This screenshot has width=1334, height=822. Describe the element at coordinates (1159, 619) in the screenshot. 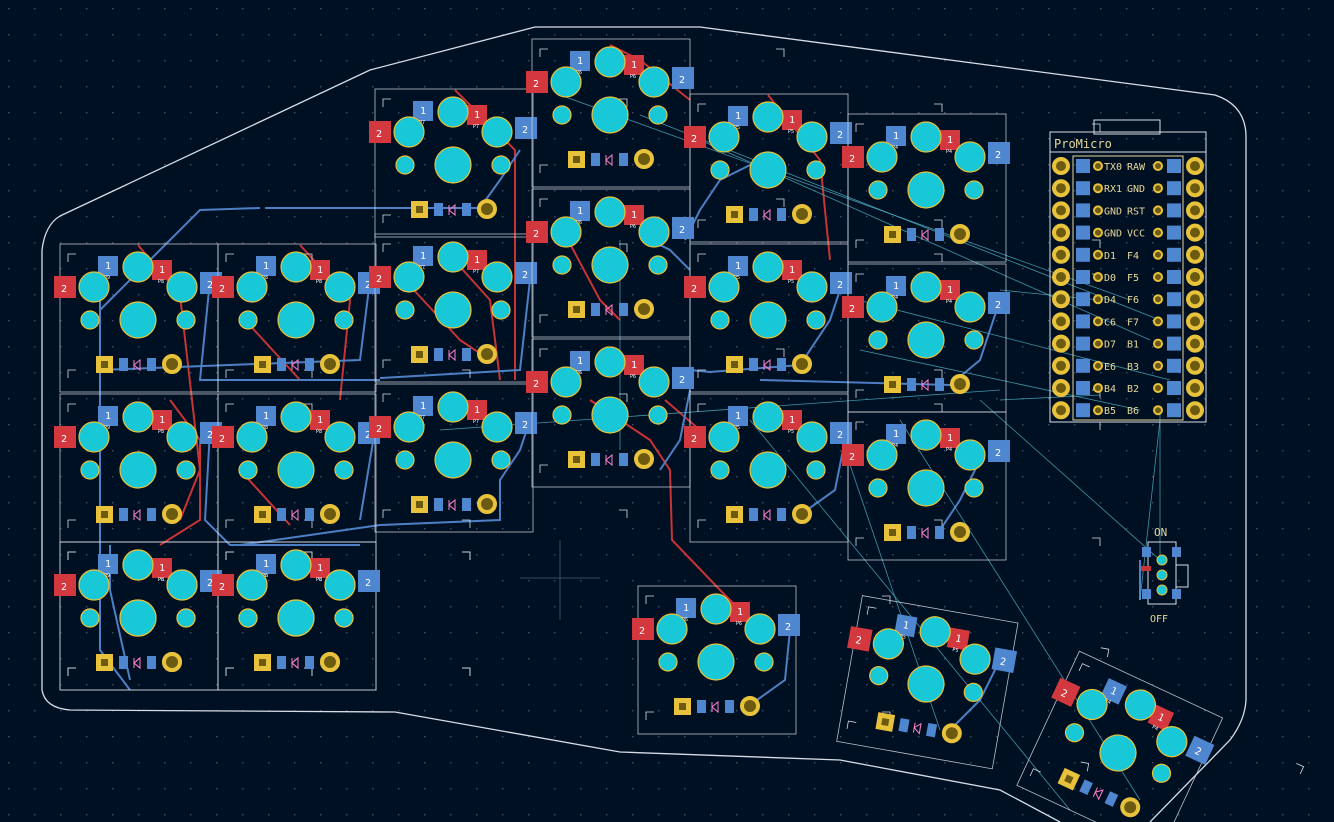

I see `switch-off-label: OFF` at that location.